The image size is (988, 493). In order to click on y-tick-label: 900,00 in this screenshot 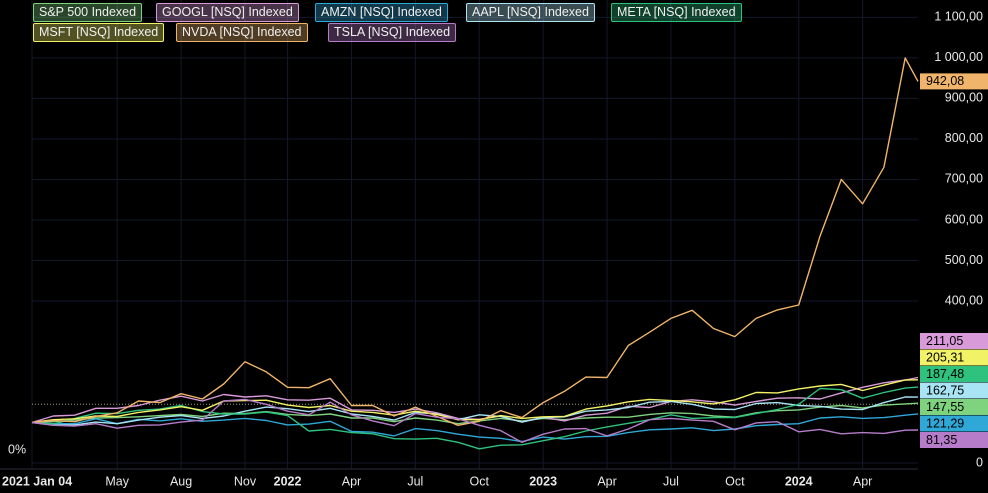, I will do `click(964, 98)`.